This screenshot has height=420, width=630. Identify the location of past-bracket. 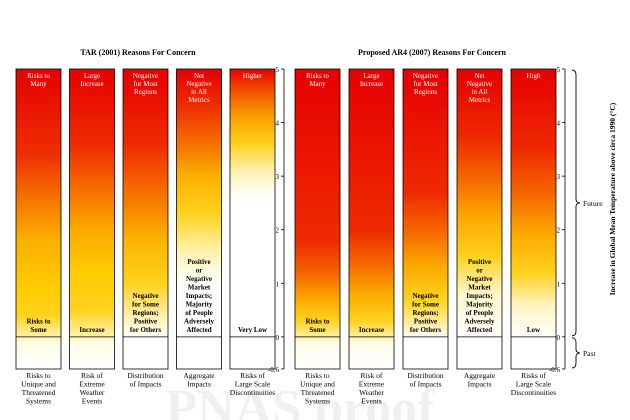
(576, 353).